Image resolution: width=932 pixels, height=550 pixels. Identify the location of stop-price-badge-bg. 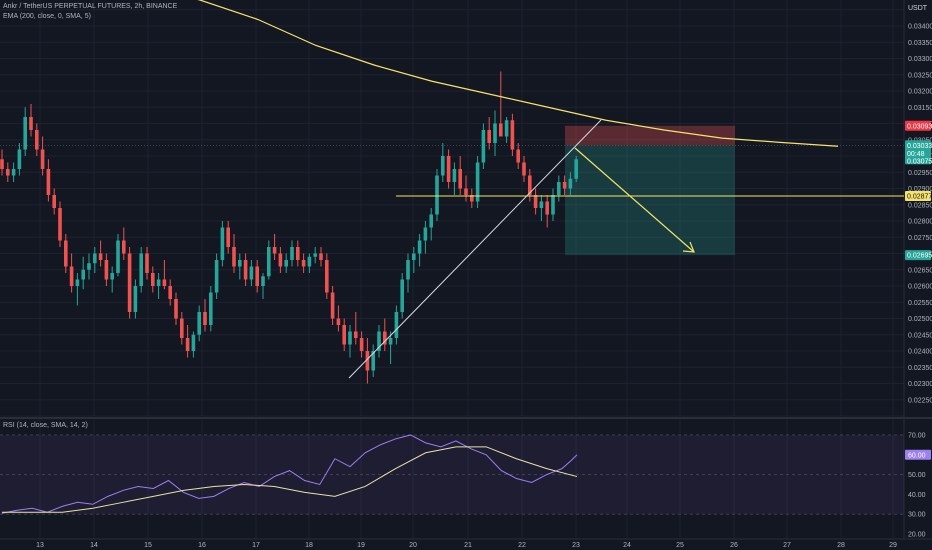
(918, 125).